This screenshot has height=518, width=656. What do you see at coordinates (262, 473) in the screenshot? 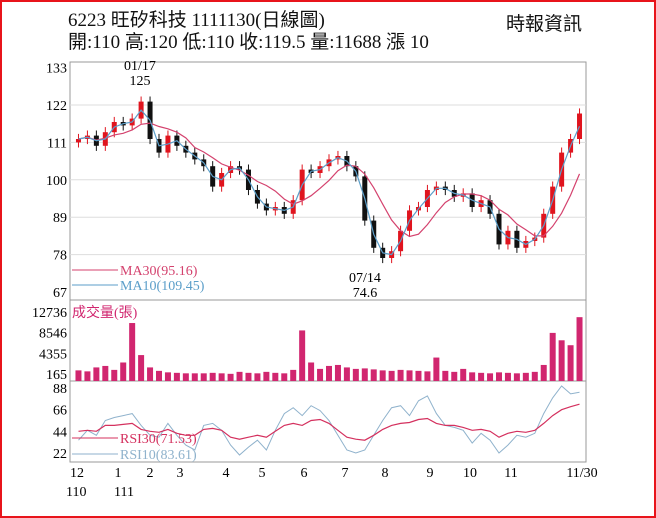
I see `x-tick-label: 5` at bounding box center [262, 473].